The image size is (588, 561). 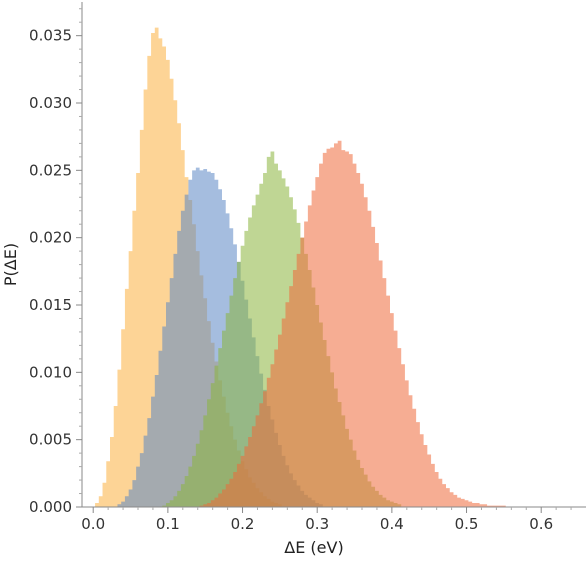 What do you see at coordinates (50, 507) in the screenshot?
I see `y-tick-label: 0.000` at bounding box center [50, 507].